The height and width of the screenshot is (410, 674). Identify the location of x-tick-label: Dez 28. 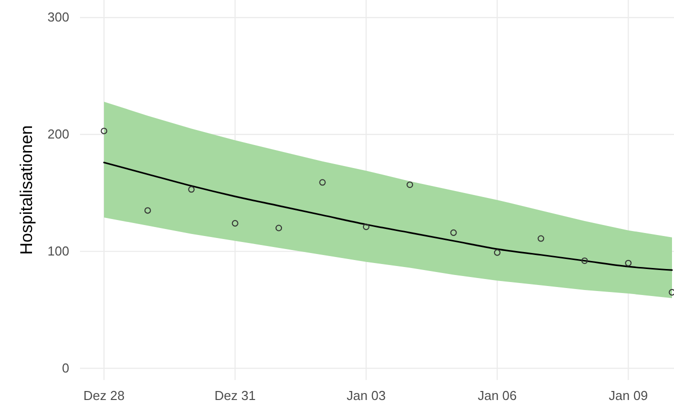
(104, 395).